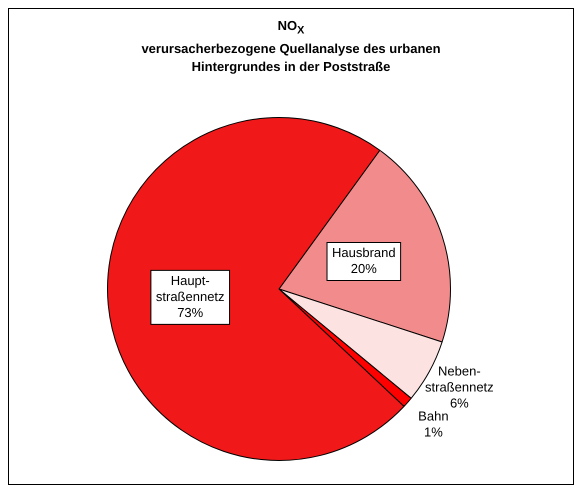 Image resolution: width=582 pixels, height=493 pixels. What do you see at coordinates (190, 288) in the screenshot?
I see `slice-label: Haupt-straßennetz` at bounding box center [190, 288].